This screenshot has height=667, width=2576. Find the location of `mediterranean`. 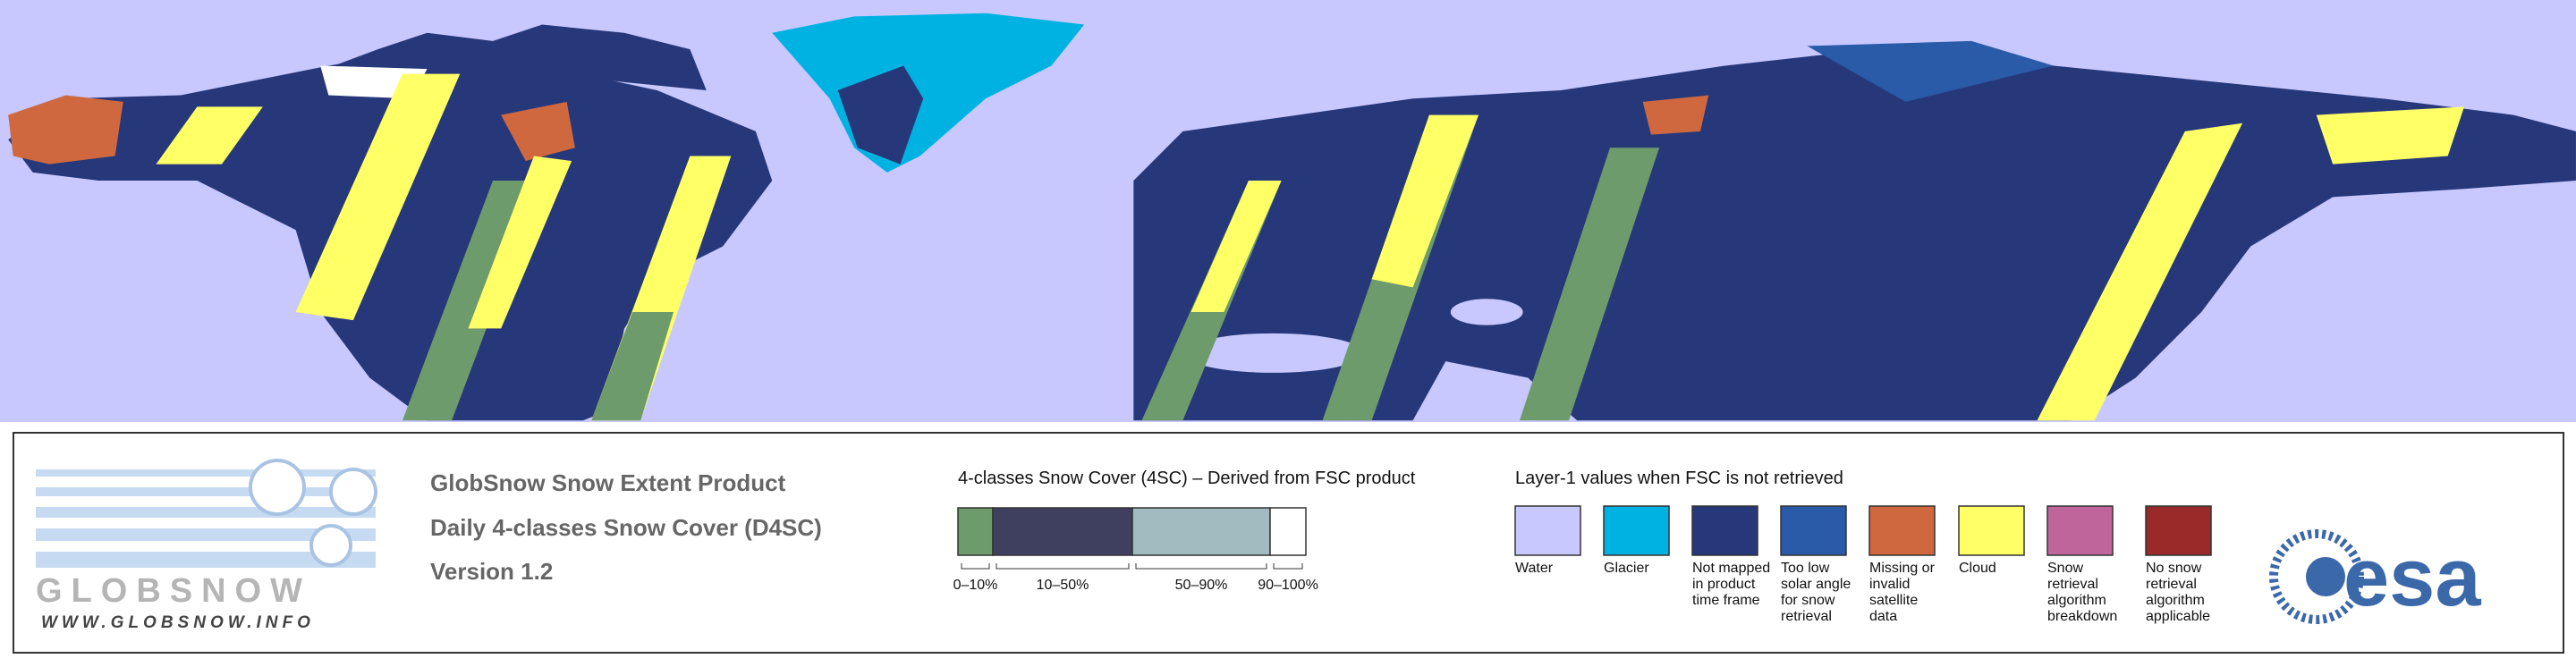

mediterranean is located at coordinates (1273, 353).